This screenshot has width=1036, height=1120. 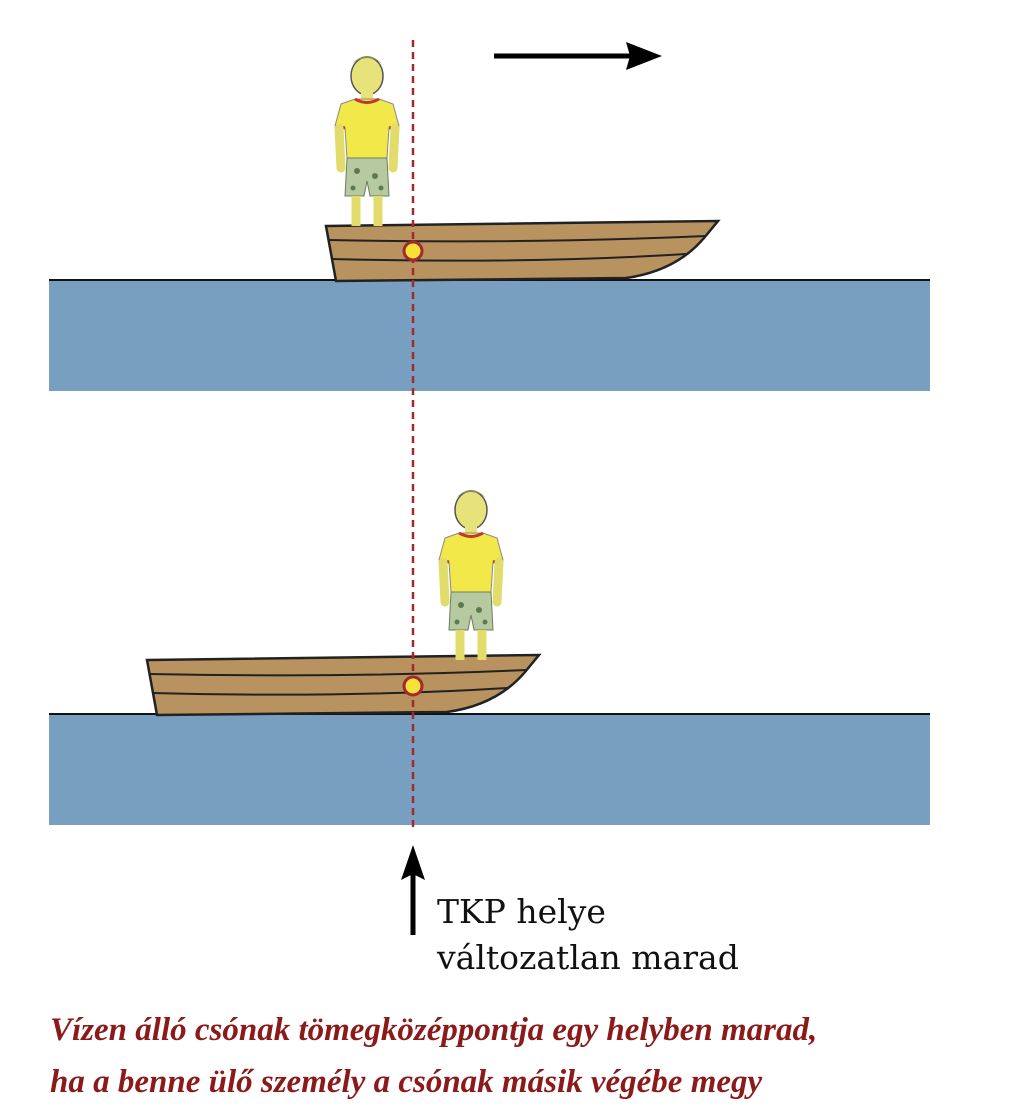 I want to click on arrow-up-icon, so click(x=413, y=890).